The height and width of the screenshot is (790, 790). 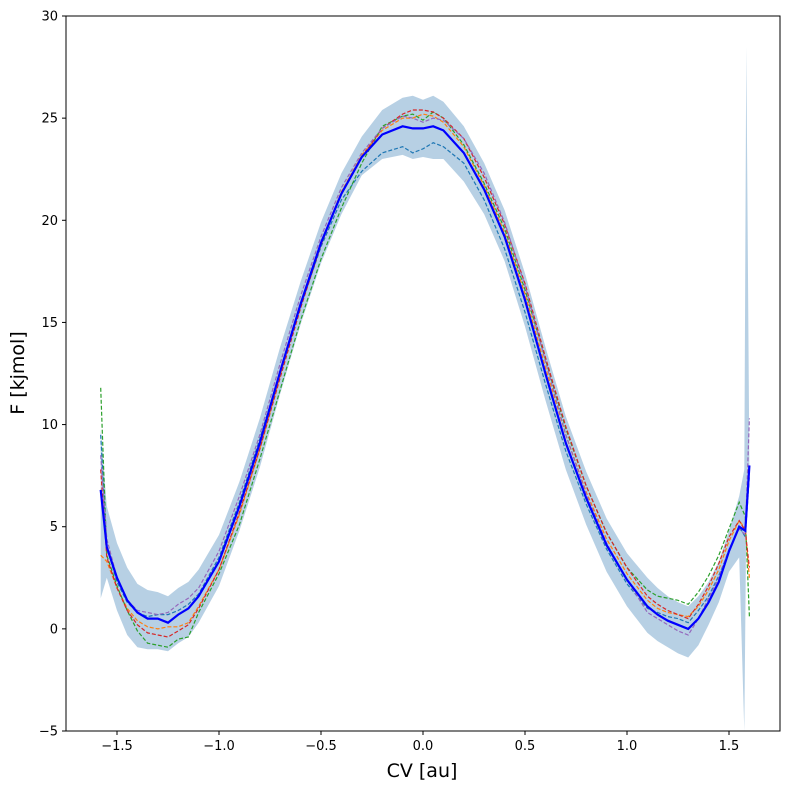 I want to click on y-tick-label: 5, so click(x=54, y=527).